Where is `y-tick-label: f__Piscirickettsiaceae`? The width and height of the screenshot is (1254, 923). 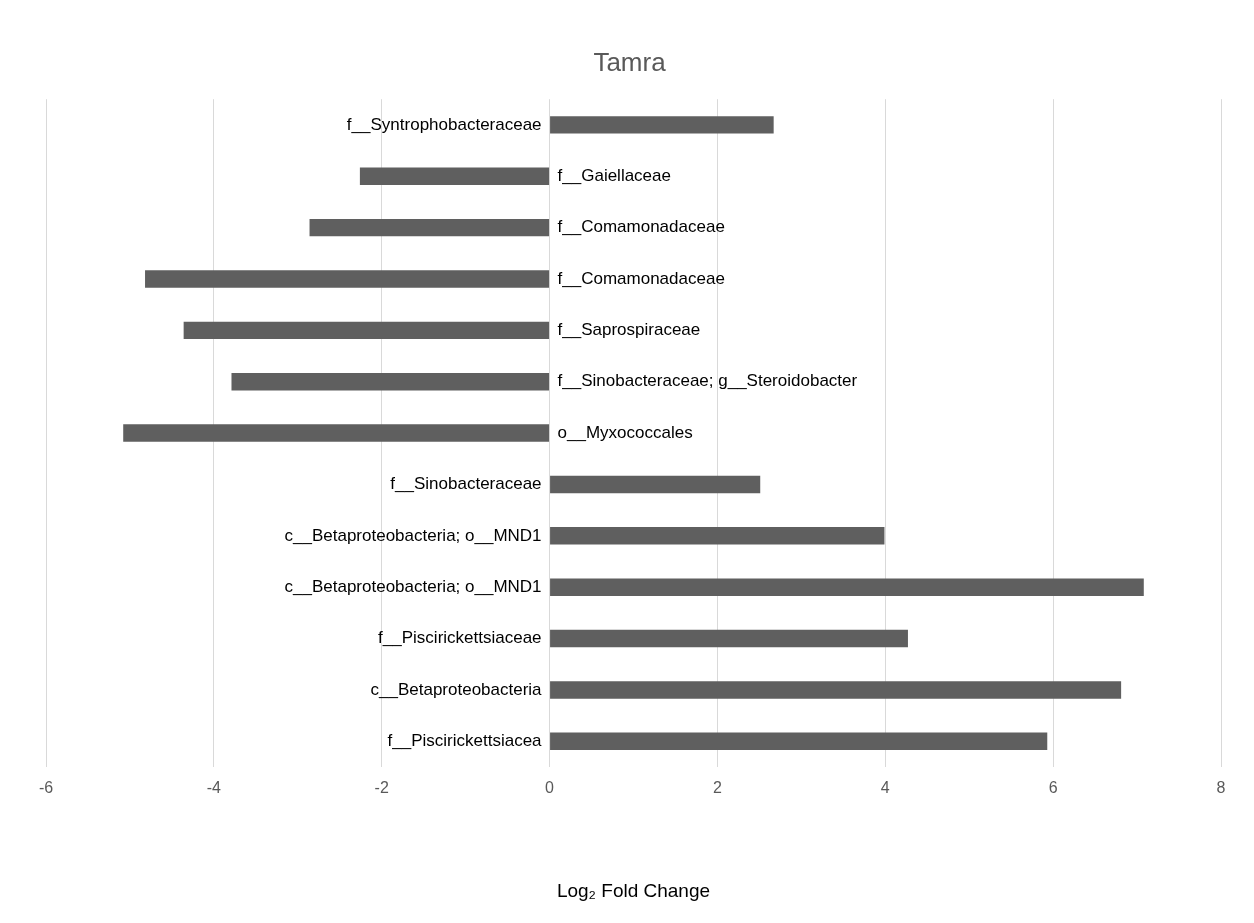 y-tick-label: f__Piscirickettsiaceae is located at coordinates (460, 638).